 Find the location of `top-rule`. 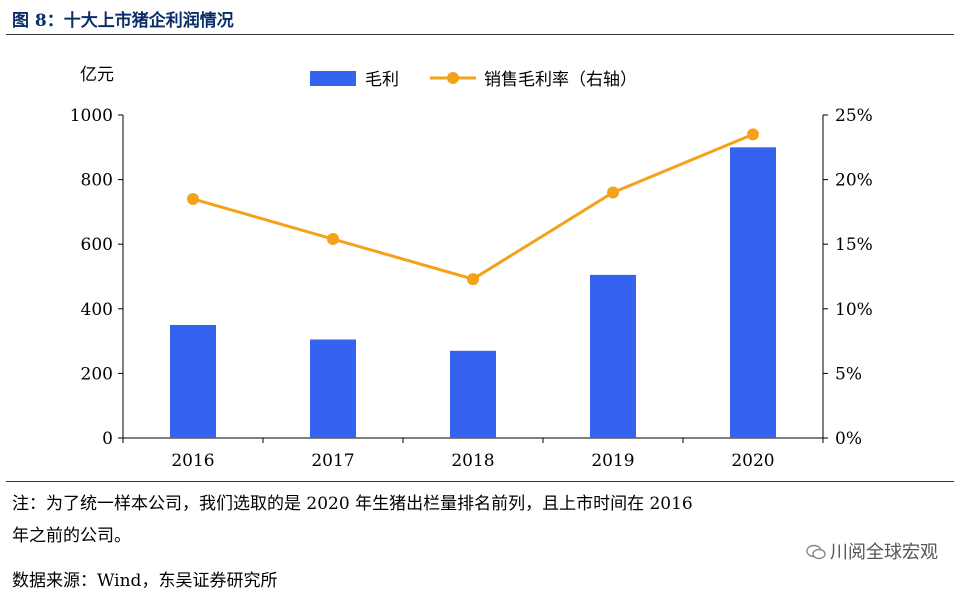

top-rule is located at coordinates (480, 34).